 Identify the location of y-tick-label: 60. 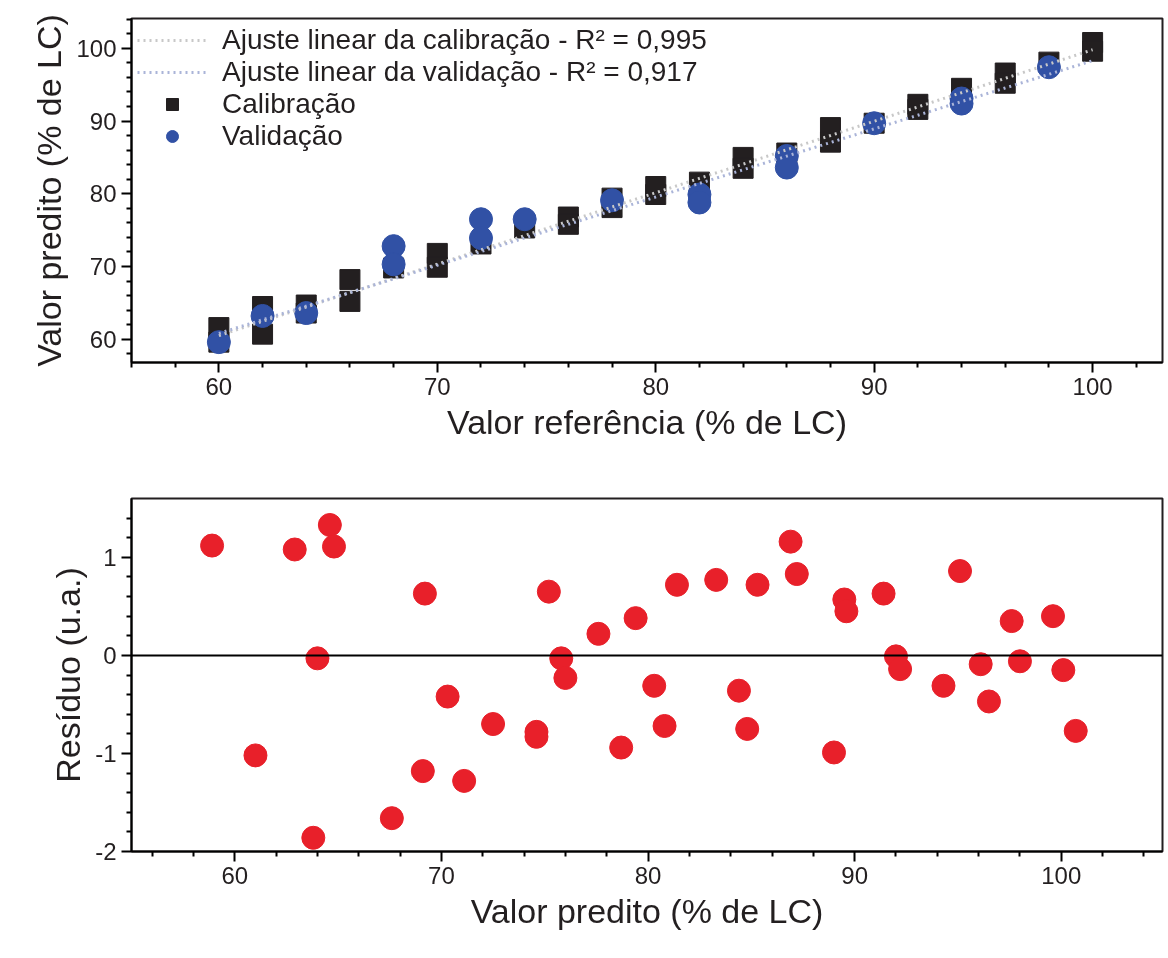
(103, 339).